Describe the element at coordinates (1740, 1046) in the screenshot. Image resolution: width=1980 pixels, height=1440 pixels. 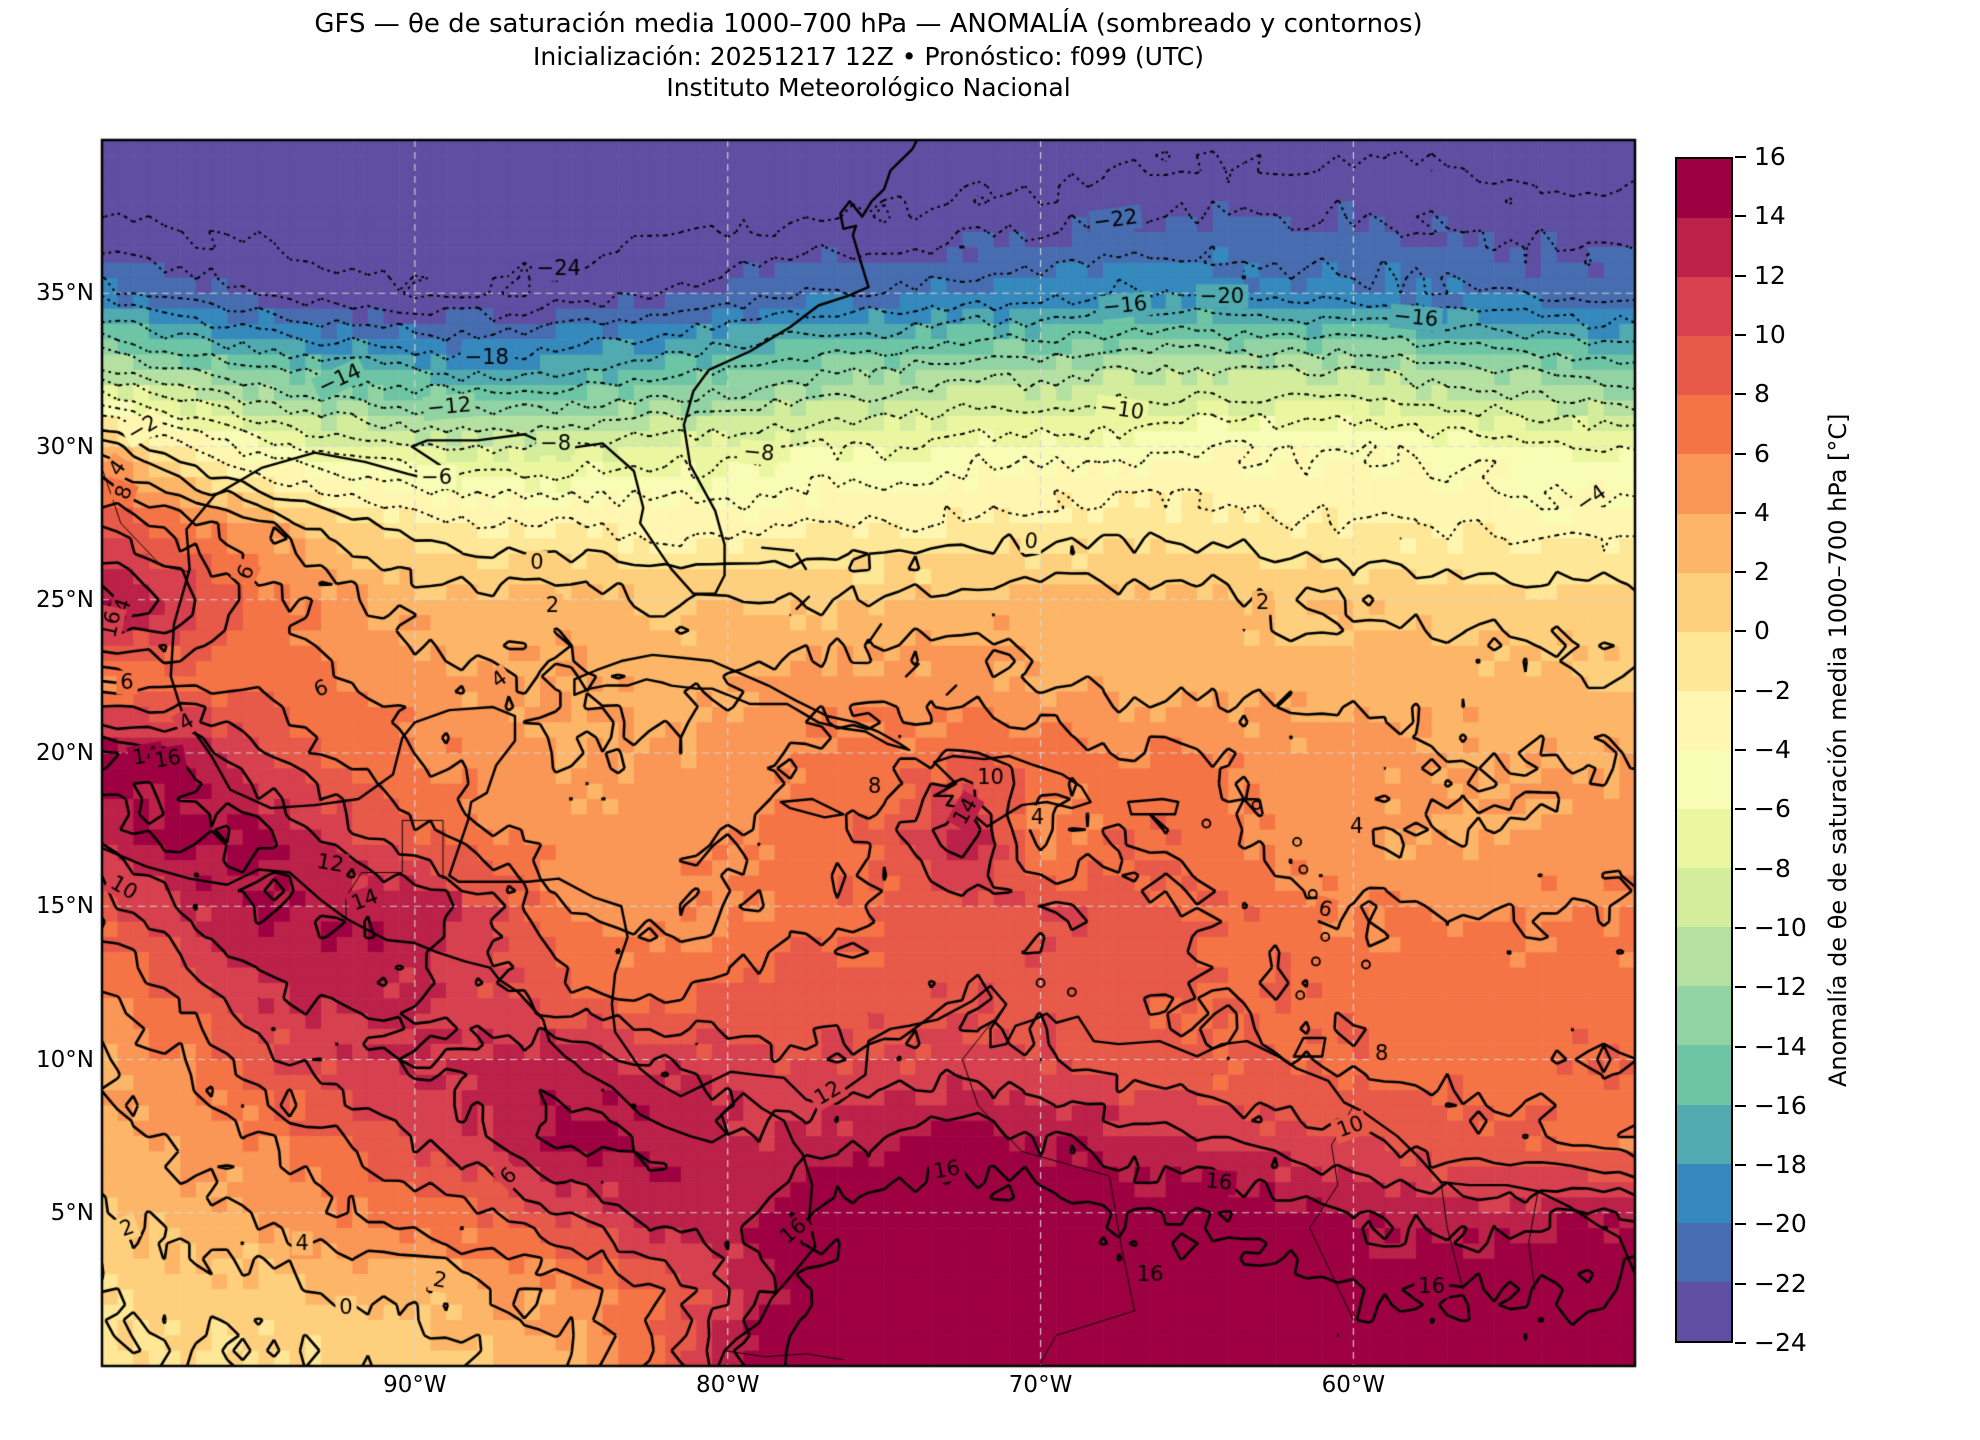
I see `colorbar-tickmark-−14` at that location.